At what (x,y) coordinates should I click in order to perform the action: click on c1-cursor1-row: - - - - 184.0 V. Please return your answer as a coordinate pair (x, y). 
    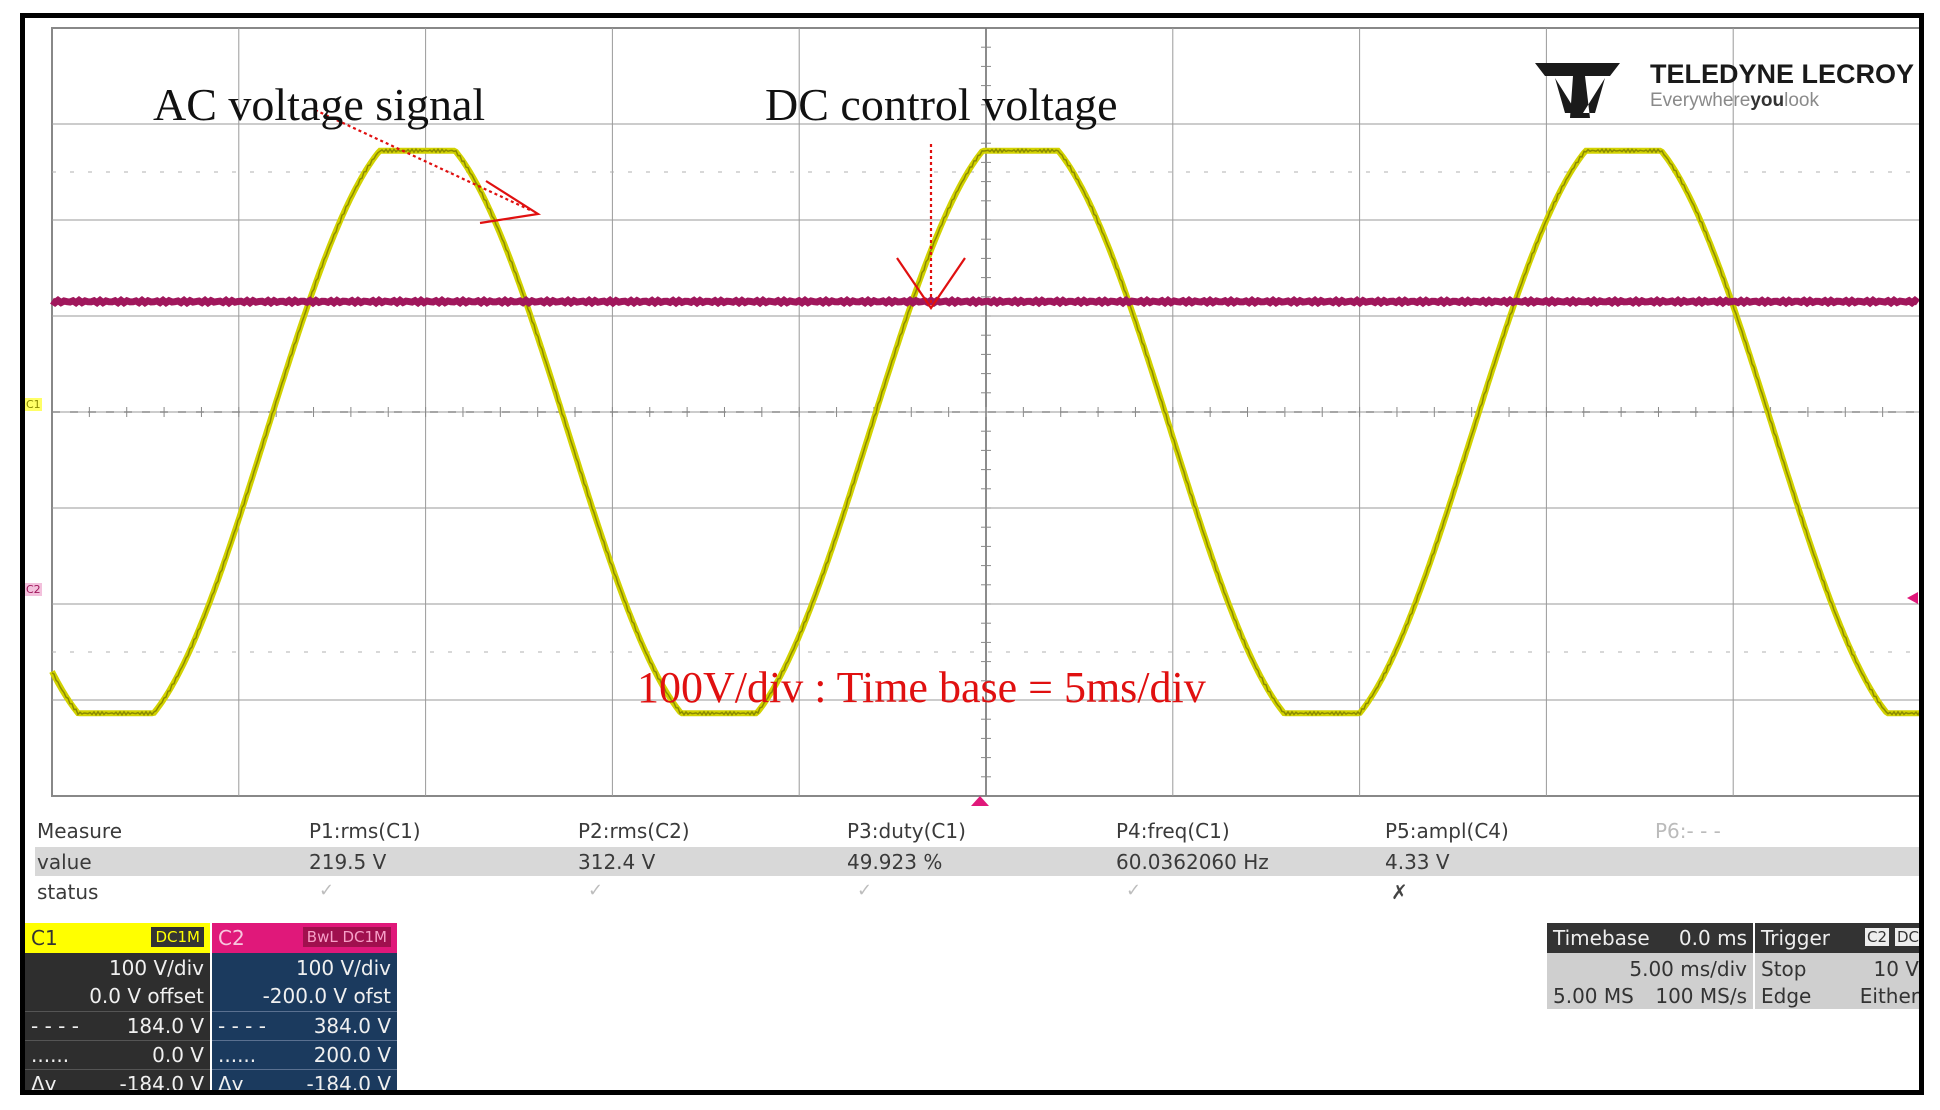
    Looking at the image, I should click on (117, 1025).